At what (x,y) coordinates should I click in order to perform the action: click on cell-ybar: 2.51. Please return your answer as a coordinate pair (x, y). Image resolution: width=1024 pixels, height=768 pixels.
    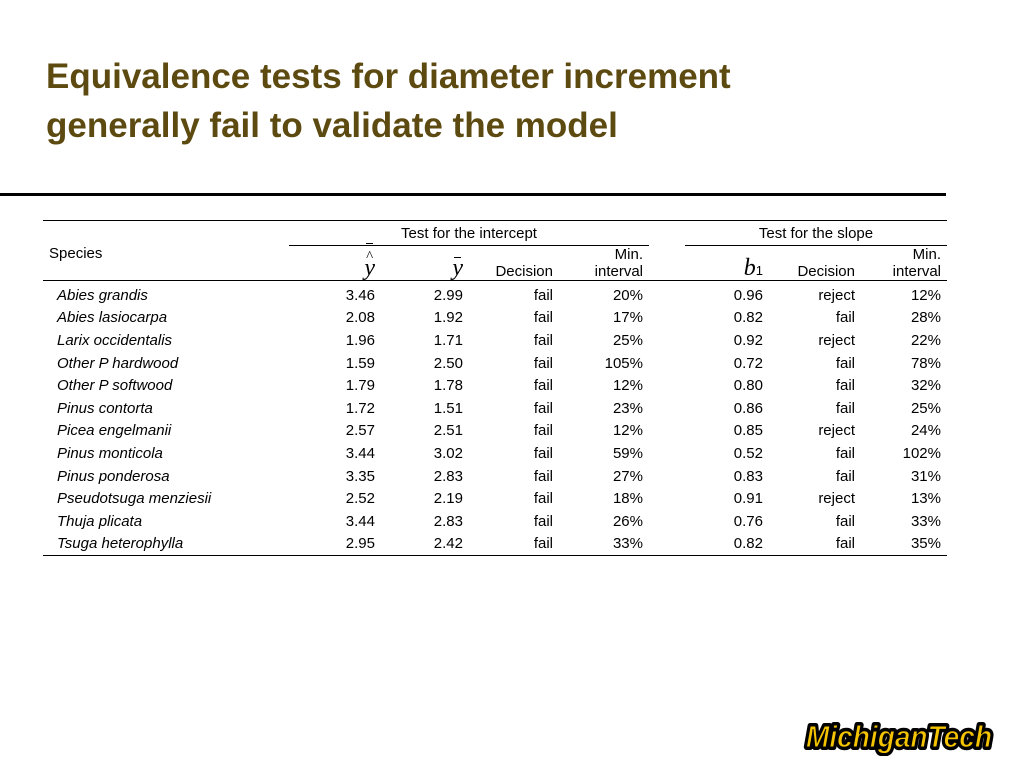
    Looking at the image, I should click on (448, 431).